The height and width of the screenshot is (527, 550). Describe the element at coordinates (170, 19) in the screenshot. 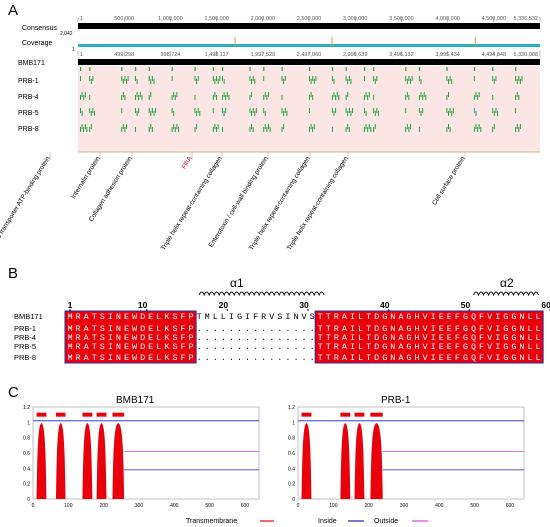

I see `ruler-top-label: 1,000,000` at that location.